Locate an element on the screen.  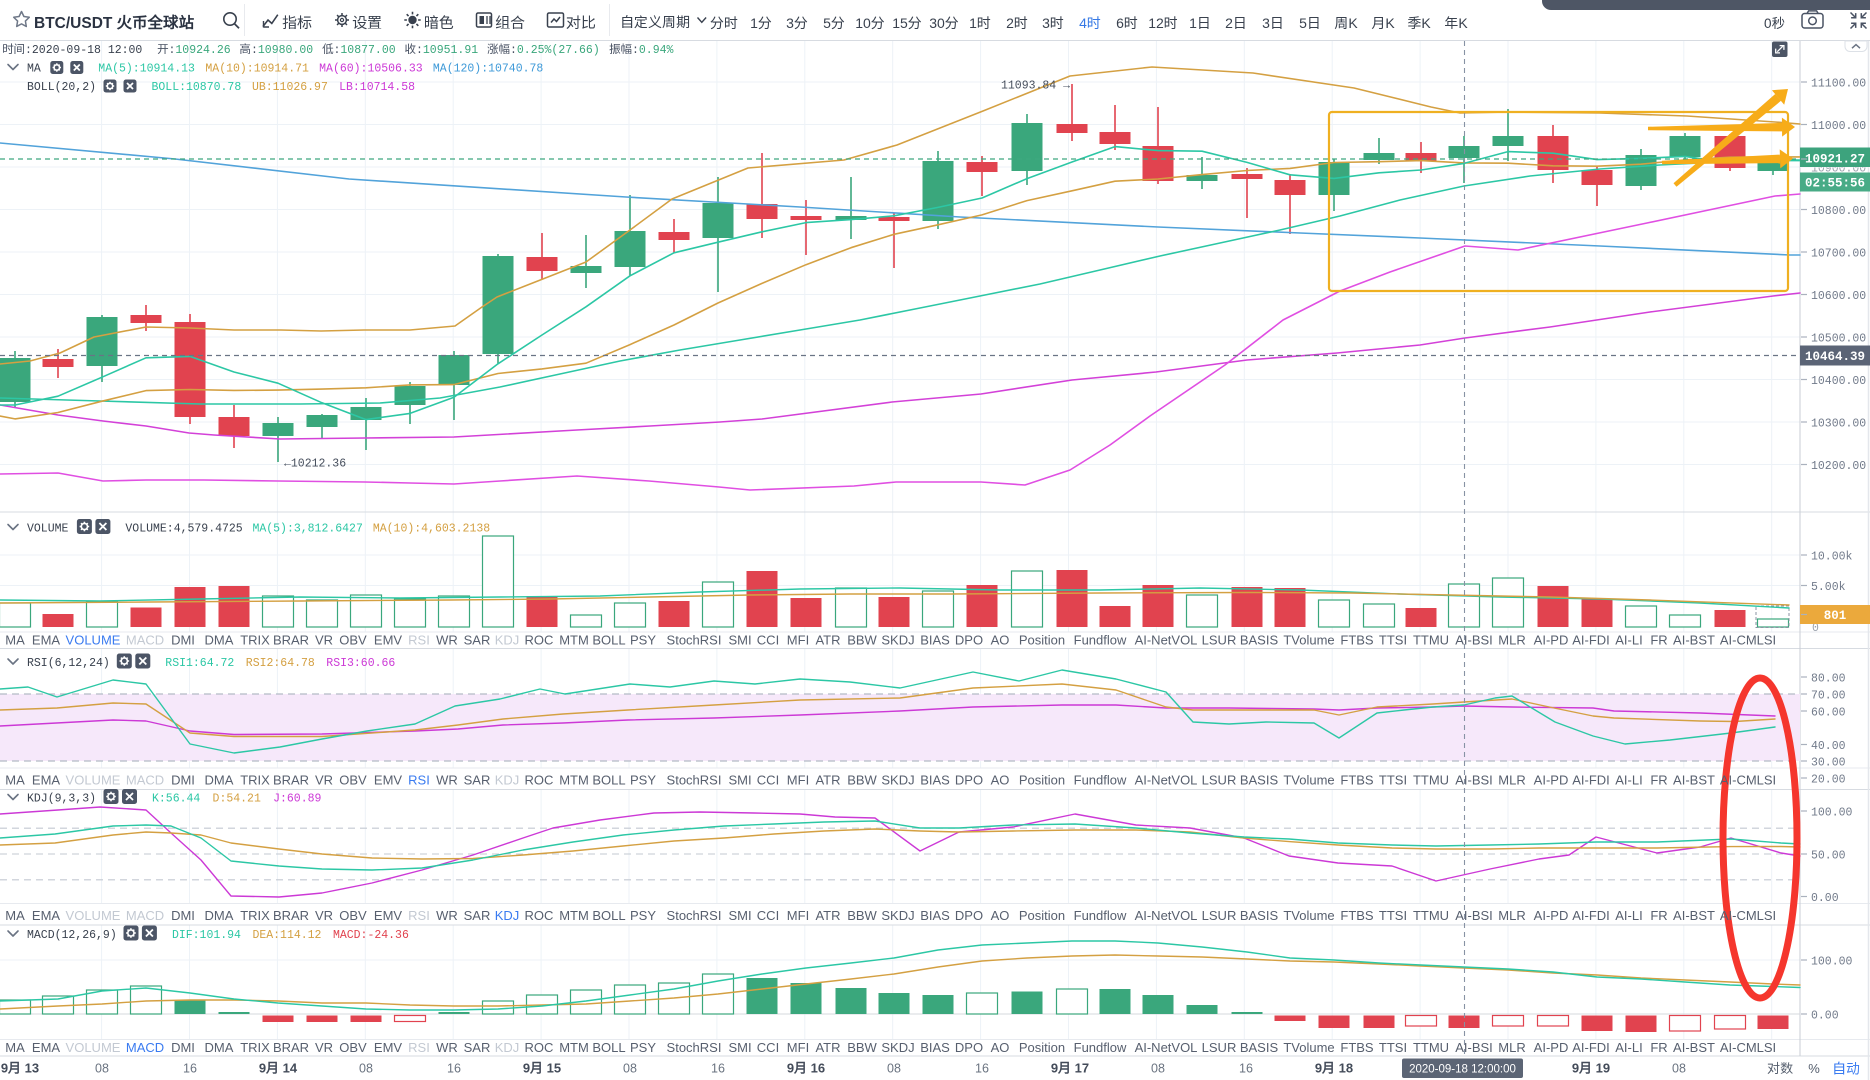
svg-text: KDJ is located at coordinates (507, 780).